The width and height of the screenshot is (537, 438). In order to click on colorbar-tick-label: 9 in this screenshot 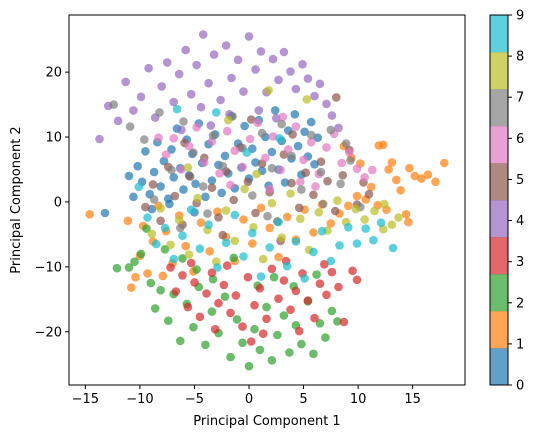, I will do `click(520, 16)`.